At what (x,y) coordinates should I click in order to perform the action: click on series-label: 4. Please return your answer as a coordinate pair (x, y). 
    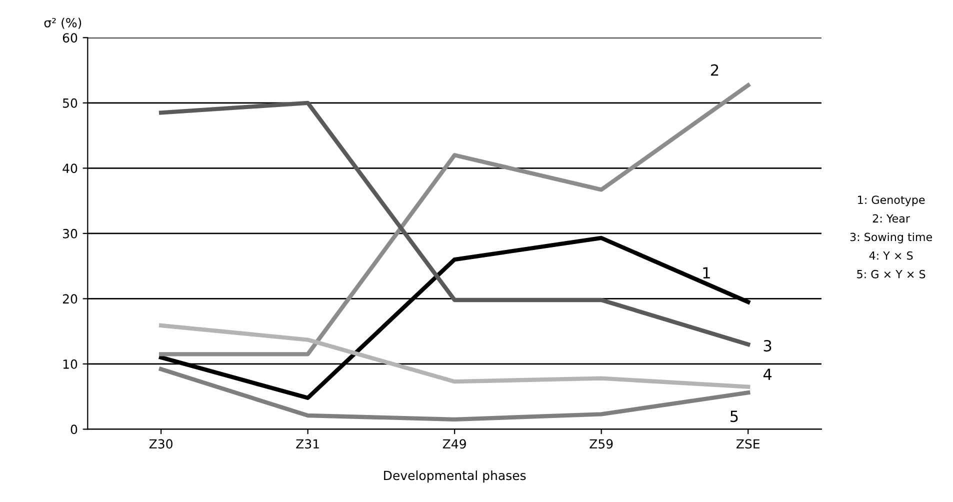
    Looking at the image, I should click on (767, 374).